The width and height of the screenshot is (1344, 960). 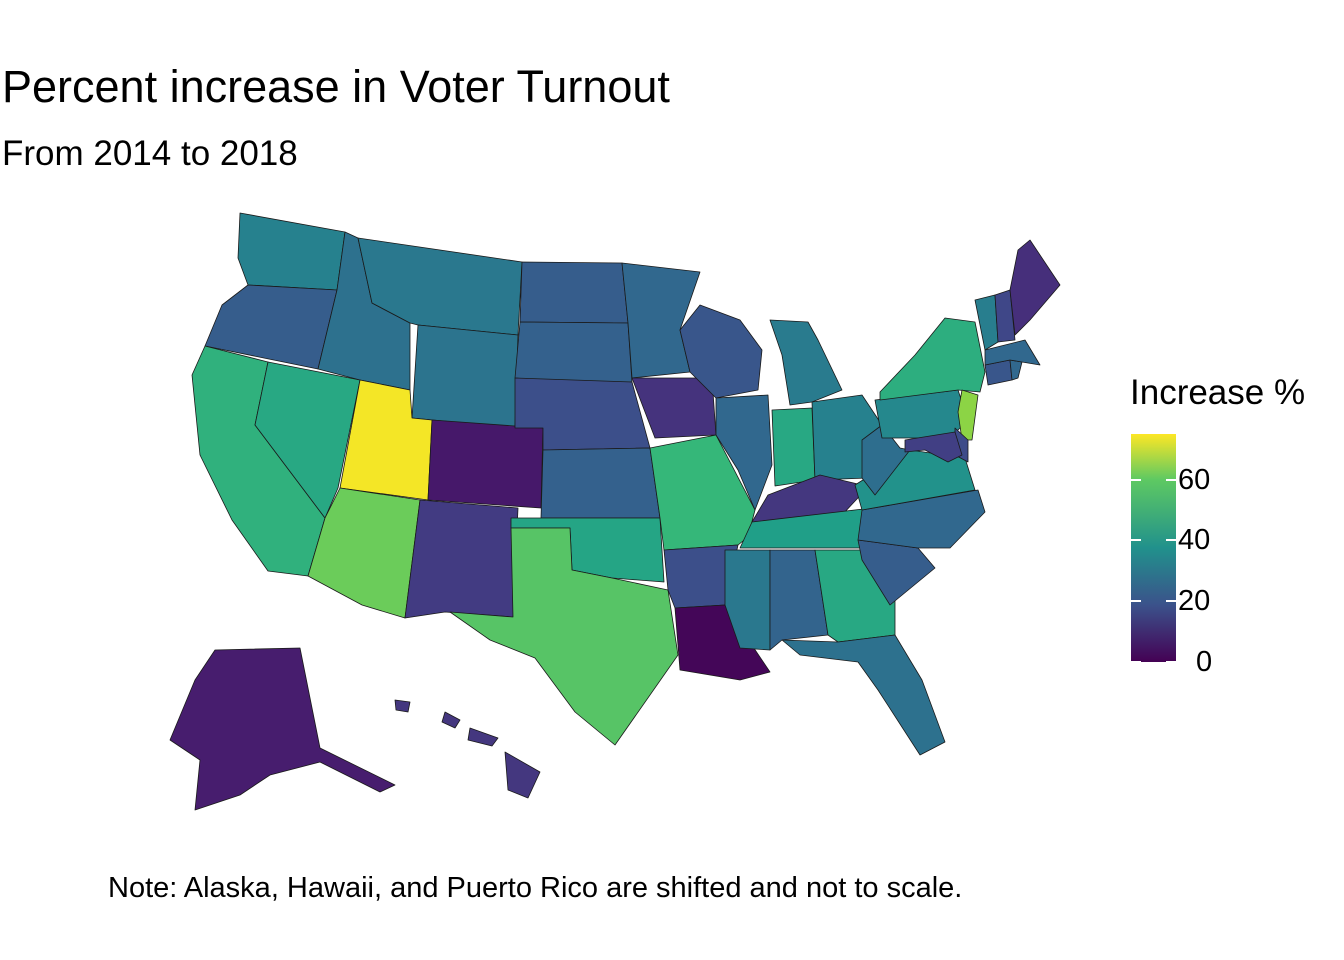 What do you see at coordinates (307, 440) in the screenshot?
I see `state-nv` at bounding box center [307, 440].